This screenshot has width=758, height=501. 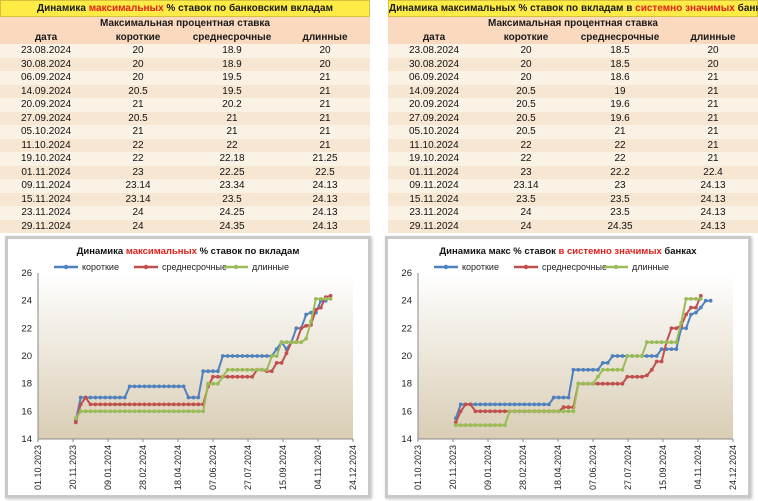 What do you see at coordinates (434, 118) in the screenshot?
I see `cell-date: 27.09.2024` at bounding box center [434, 118].